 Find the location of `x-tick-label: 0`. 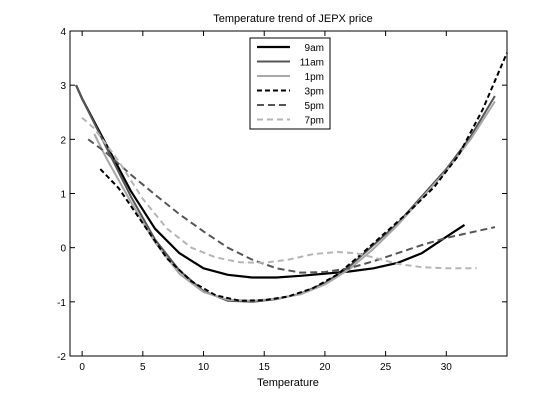

x-tick-label: 0 is located at coordinates (82, 367).